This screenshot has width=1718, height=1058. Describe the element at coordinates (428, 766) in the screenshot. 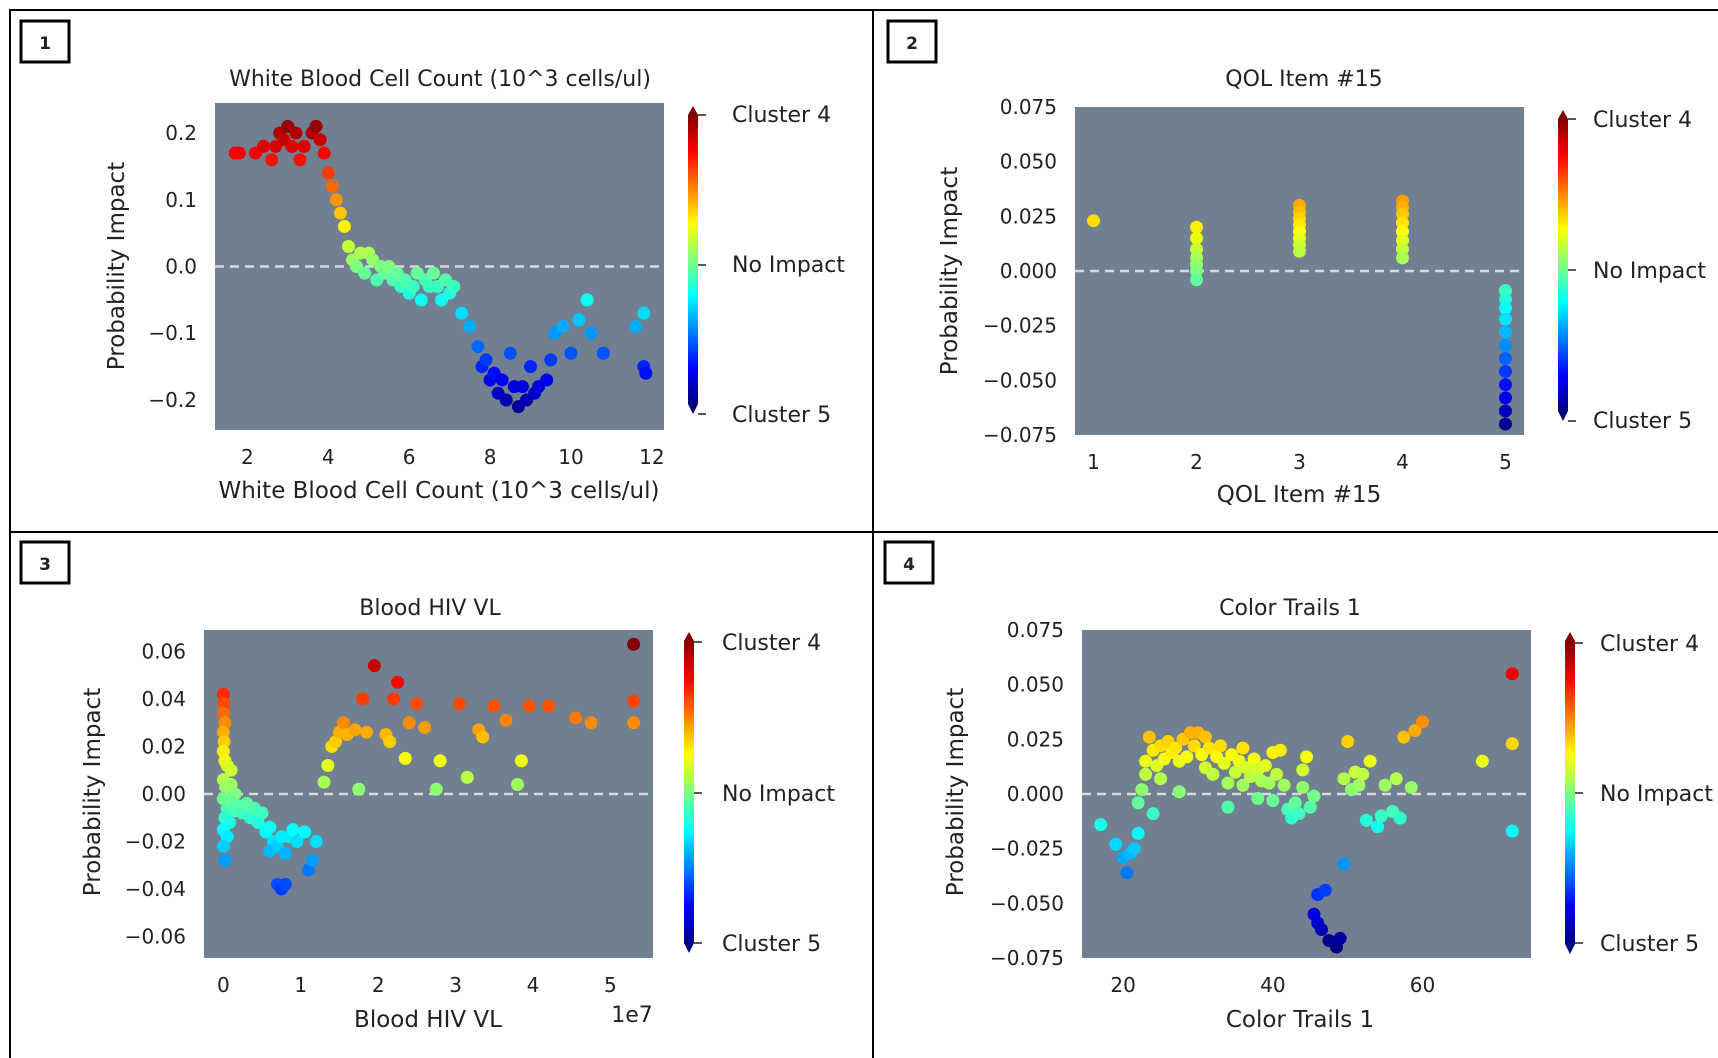

I see `points` at that location.